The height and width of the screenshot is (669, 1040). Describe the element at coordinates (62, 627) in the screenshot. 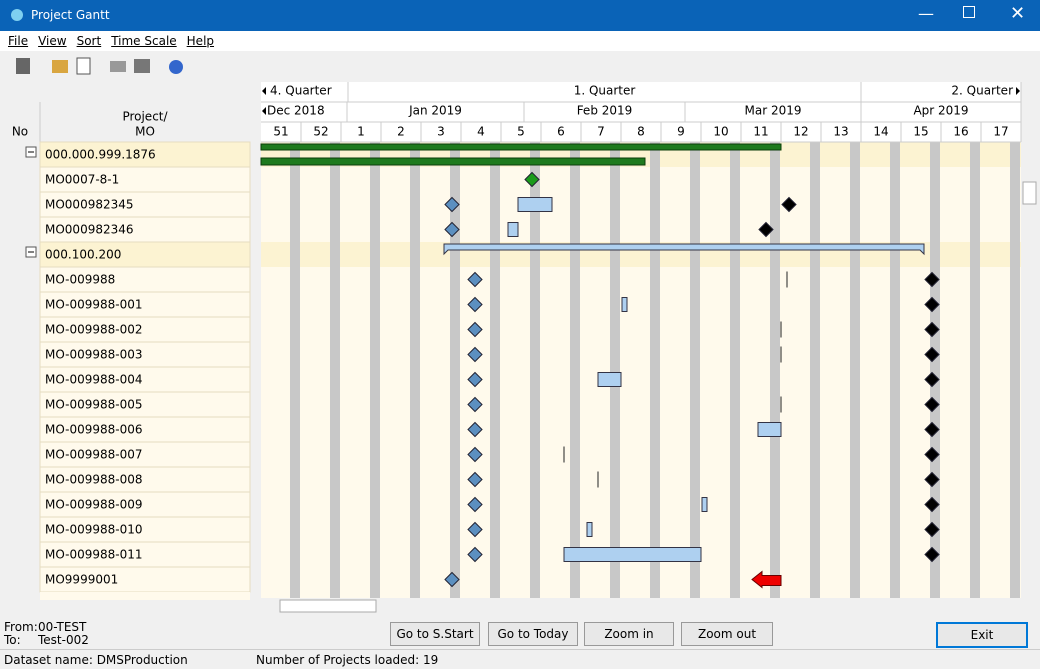

I see `from-value: 00-TEST` at that location.